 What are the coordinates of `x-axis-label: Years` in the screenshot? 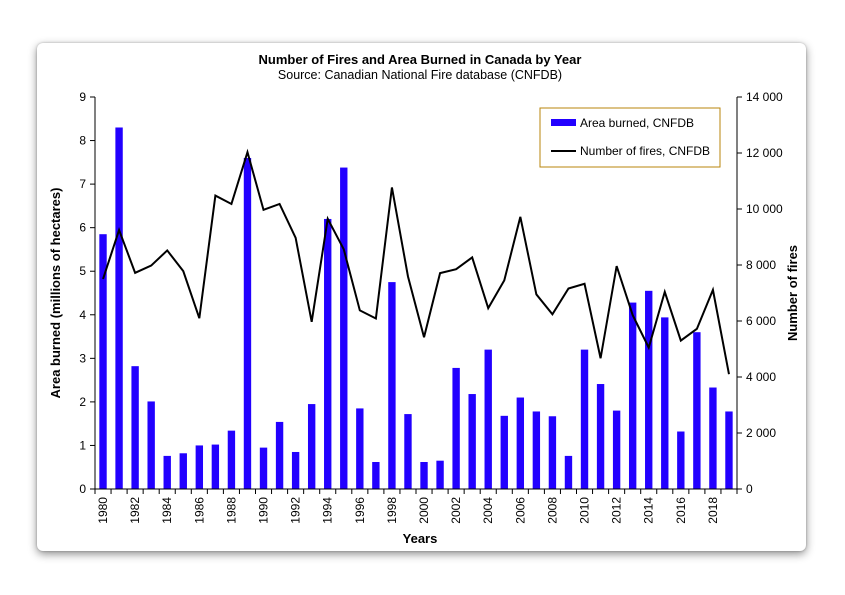 It's located at (420, 538).